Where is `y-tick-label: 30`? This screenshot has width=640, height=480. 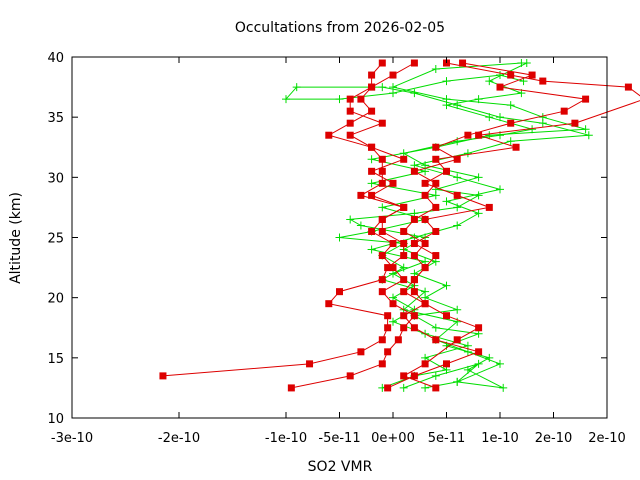 y-tick-label: 30 is located at coordinates (55, 178).